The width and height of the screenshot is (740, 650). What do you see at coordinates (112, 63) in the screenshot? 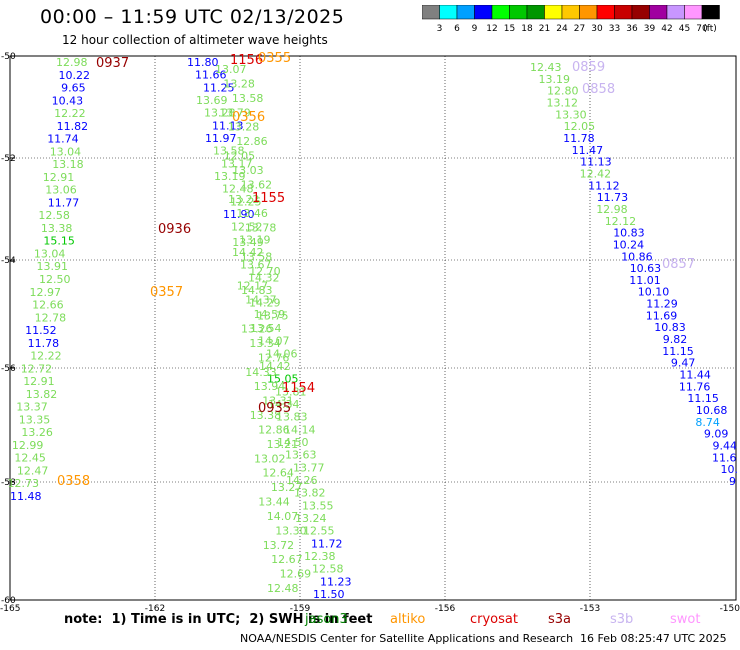
I see `pass-time-label: 0937` at bounding box center [112, 63].